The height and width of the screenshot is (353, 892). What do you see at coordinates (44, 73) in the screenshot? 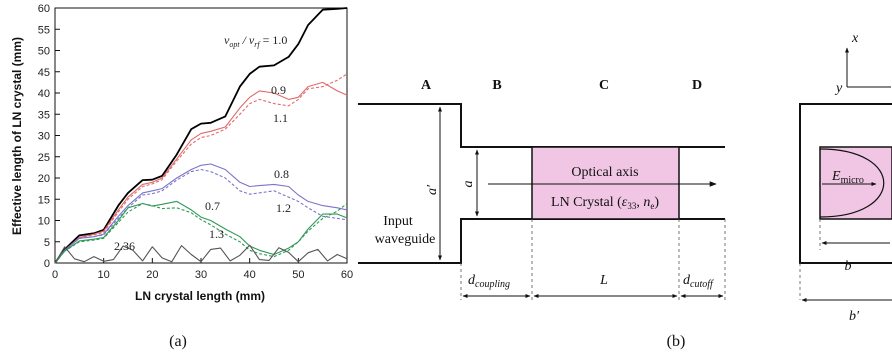
I see `y-tick-label: 45` at bounding box center [44, 73].